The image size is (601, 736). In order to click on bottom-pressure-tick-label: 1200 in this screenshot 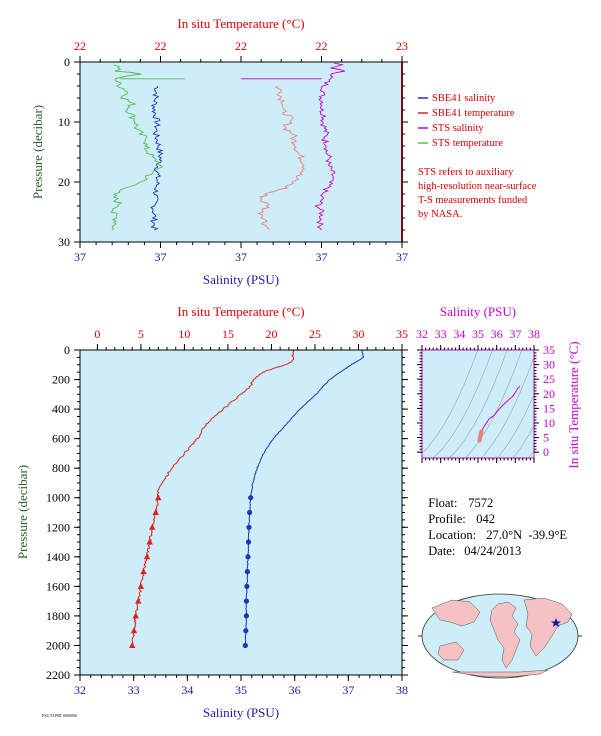, I will do `click(58, 527)`.